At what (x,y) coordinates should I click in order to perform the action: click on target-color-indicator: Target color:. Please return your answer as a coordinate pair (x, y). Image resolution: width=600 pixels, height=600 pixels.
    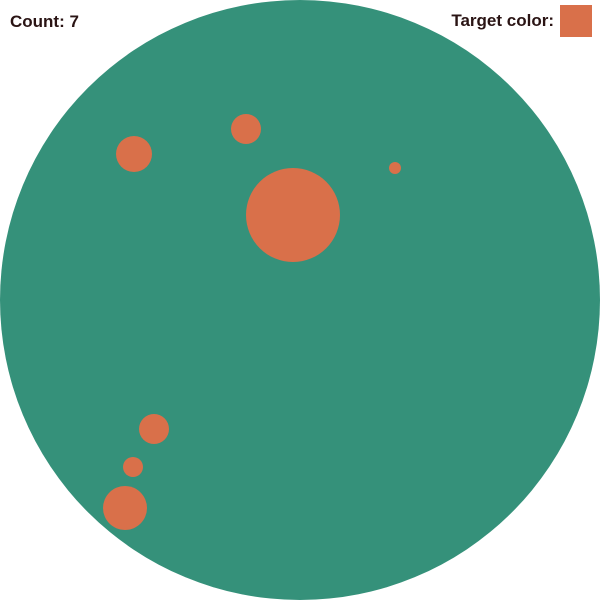
    Looking at the image, I should click on (521, 21).